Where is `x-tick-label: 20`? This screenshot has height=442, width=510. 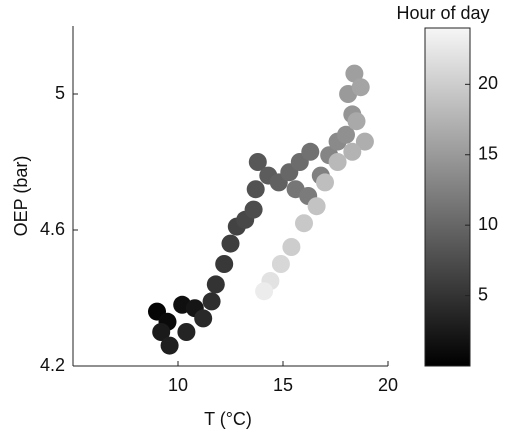
x-tick-label: 20 is located at coordinates (388, 385).